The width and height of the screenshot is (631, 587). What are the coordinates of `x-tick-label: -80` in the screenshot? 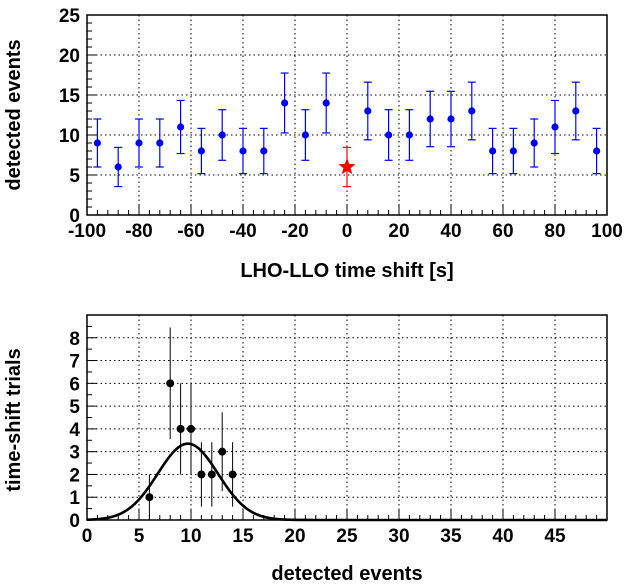 It's located at (138, 231).